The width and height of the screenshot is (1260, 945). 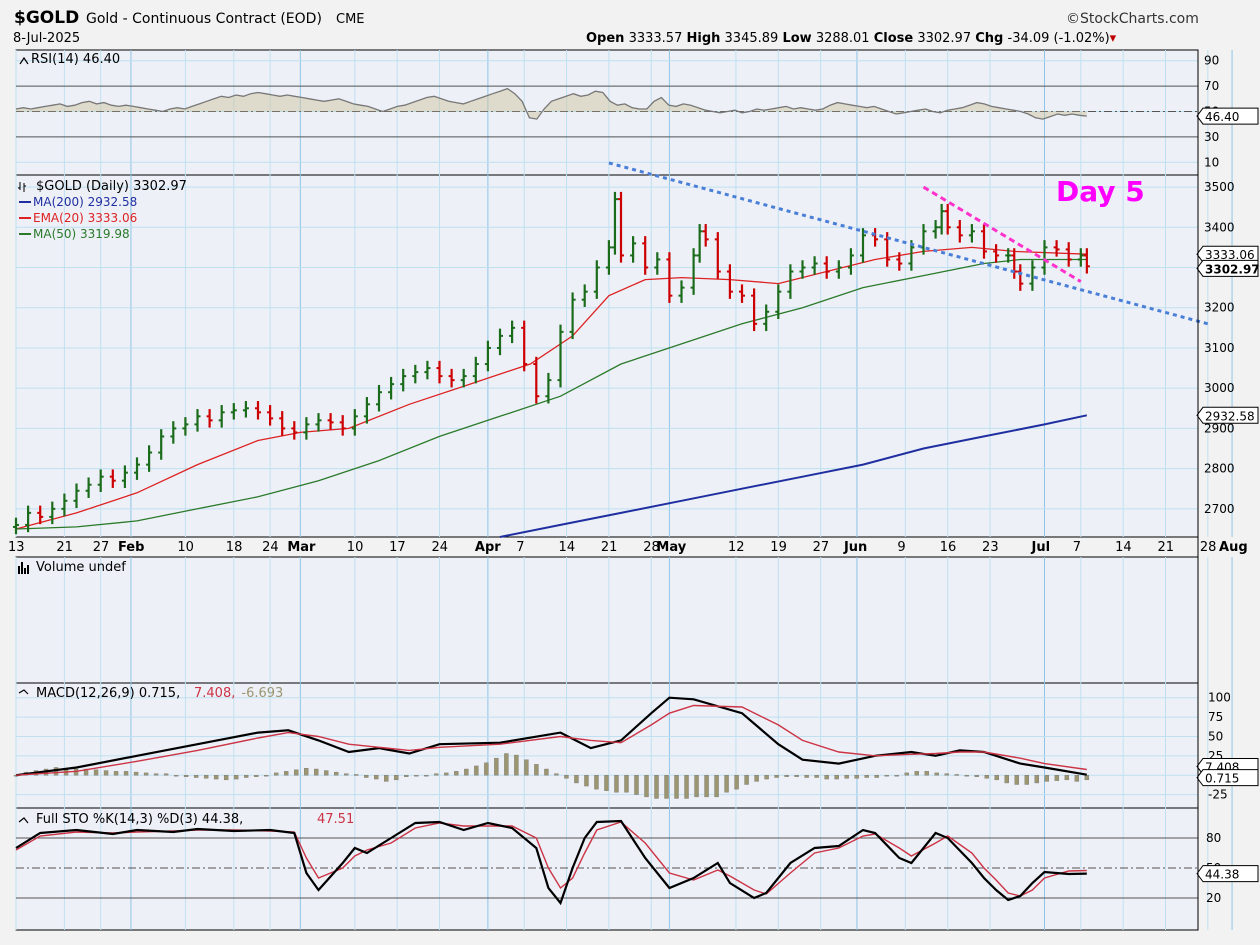 What do you see at coordinates (551, 736) in the screenshot?
I see `macd-line-macd` at bounding box center [551, 736].